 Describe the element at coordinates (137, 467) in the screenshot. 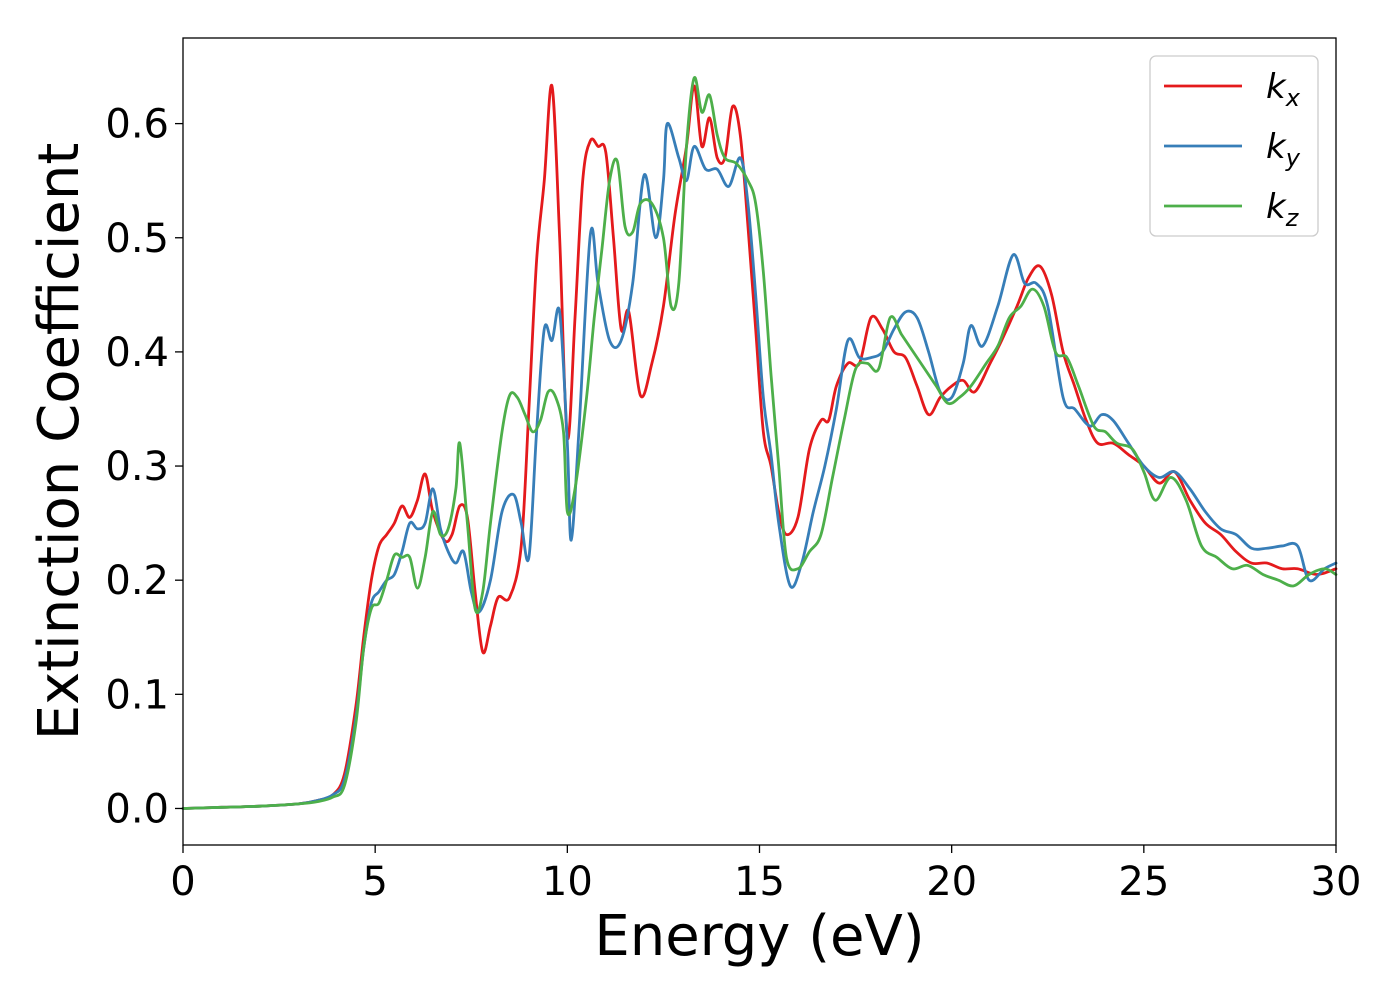

I see `y-tick-label: 0.3` at that location.